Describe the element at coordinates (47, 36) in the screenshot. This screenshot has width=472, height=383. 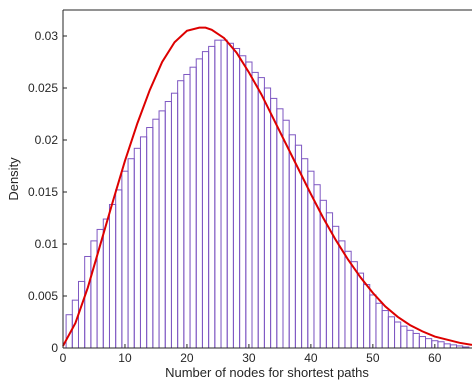
I see `y-tick-label: 0.03` at that location.